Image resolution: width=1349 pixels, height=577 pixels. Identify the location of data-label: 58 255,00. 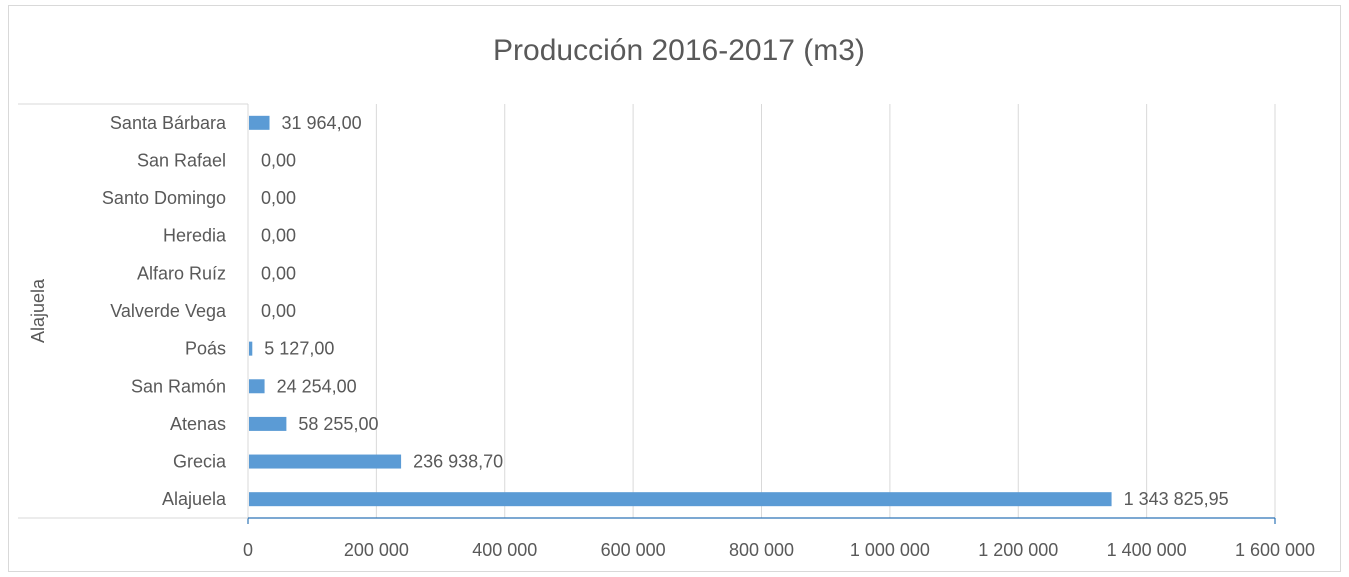
(338, 424).